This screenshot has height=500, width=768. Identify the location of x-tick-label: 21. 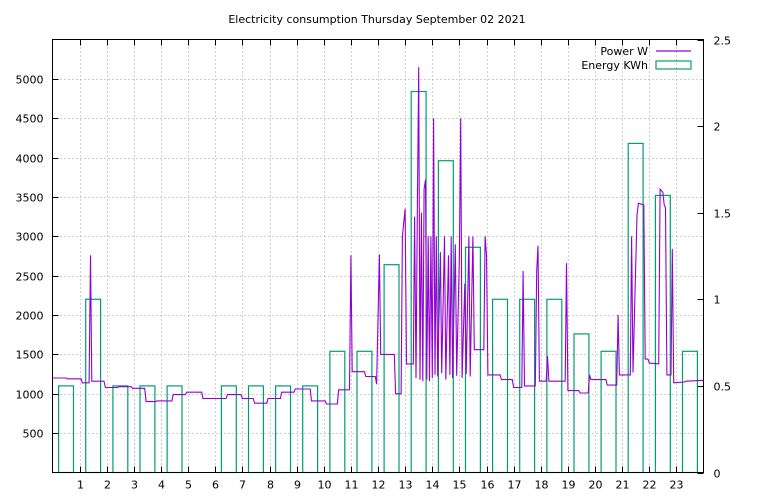
(623, 485).